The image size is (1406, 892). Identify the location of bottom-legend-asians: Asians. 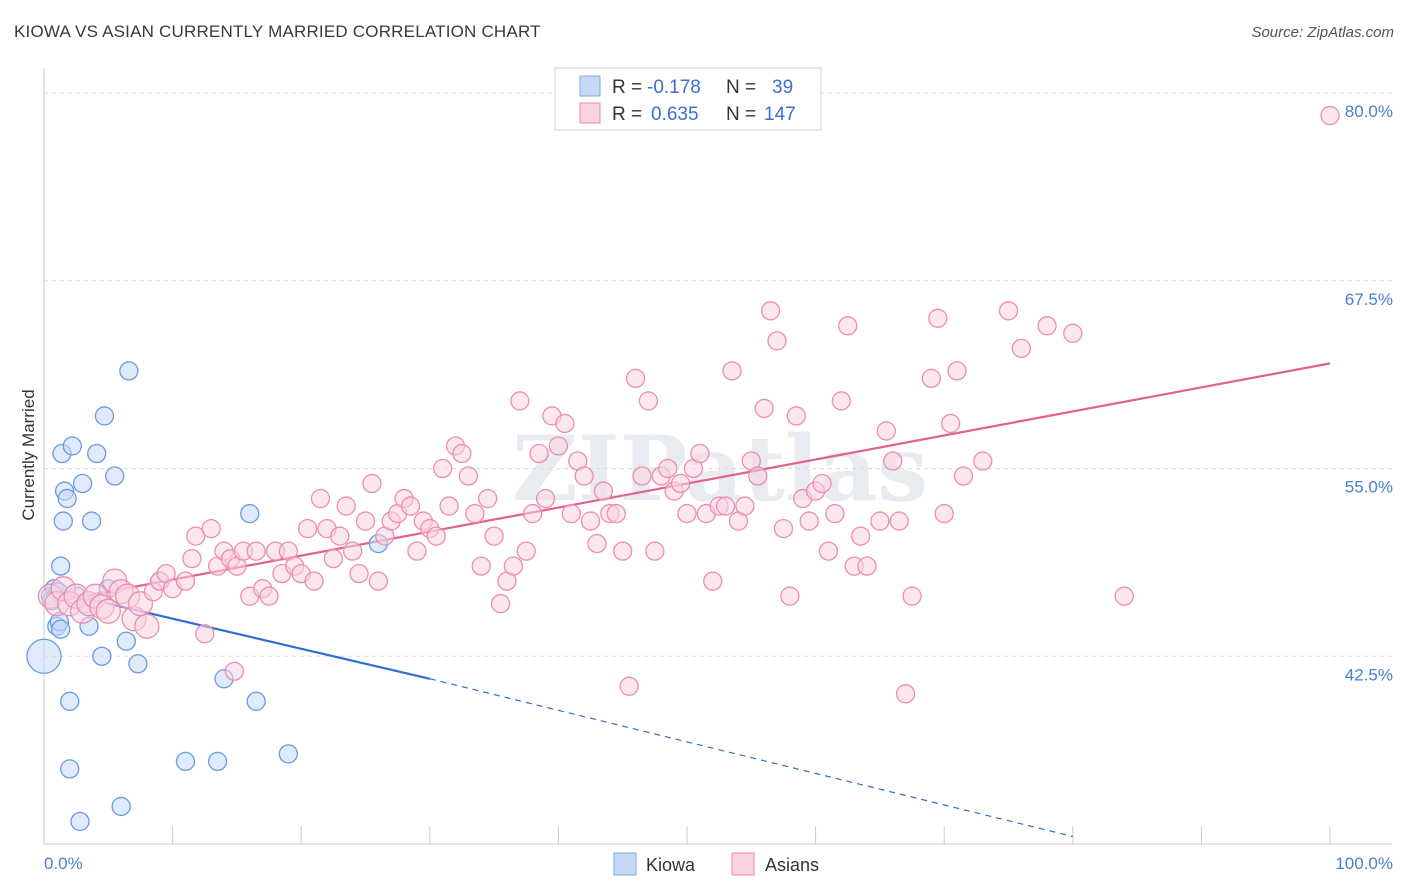
(792, 865).